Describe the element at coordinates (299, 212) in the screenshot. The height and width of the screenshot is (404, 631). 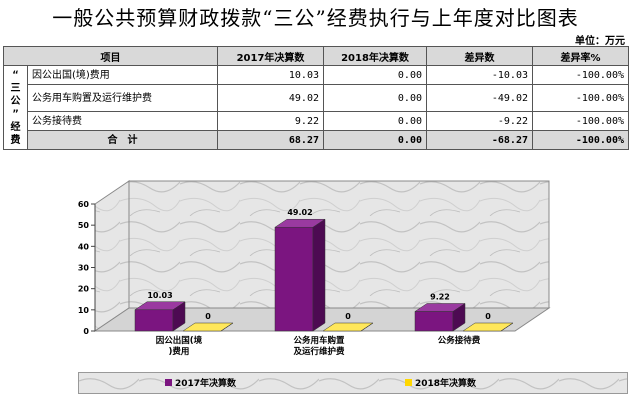
I see `bar-2017-data-label: 49.02` at that location.